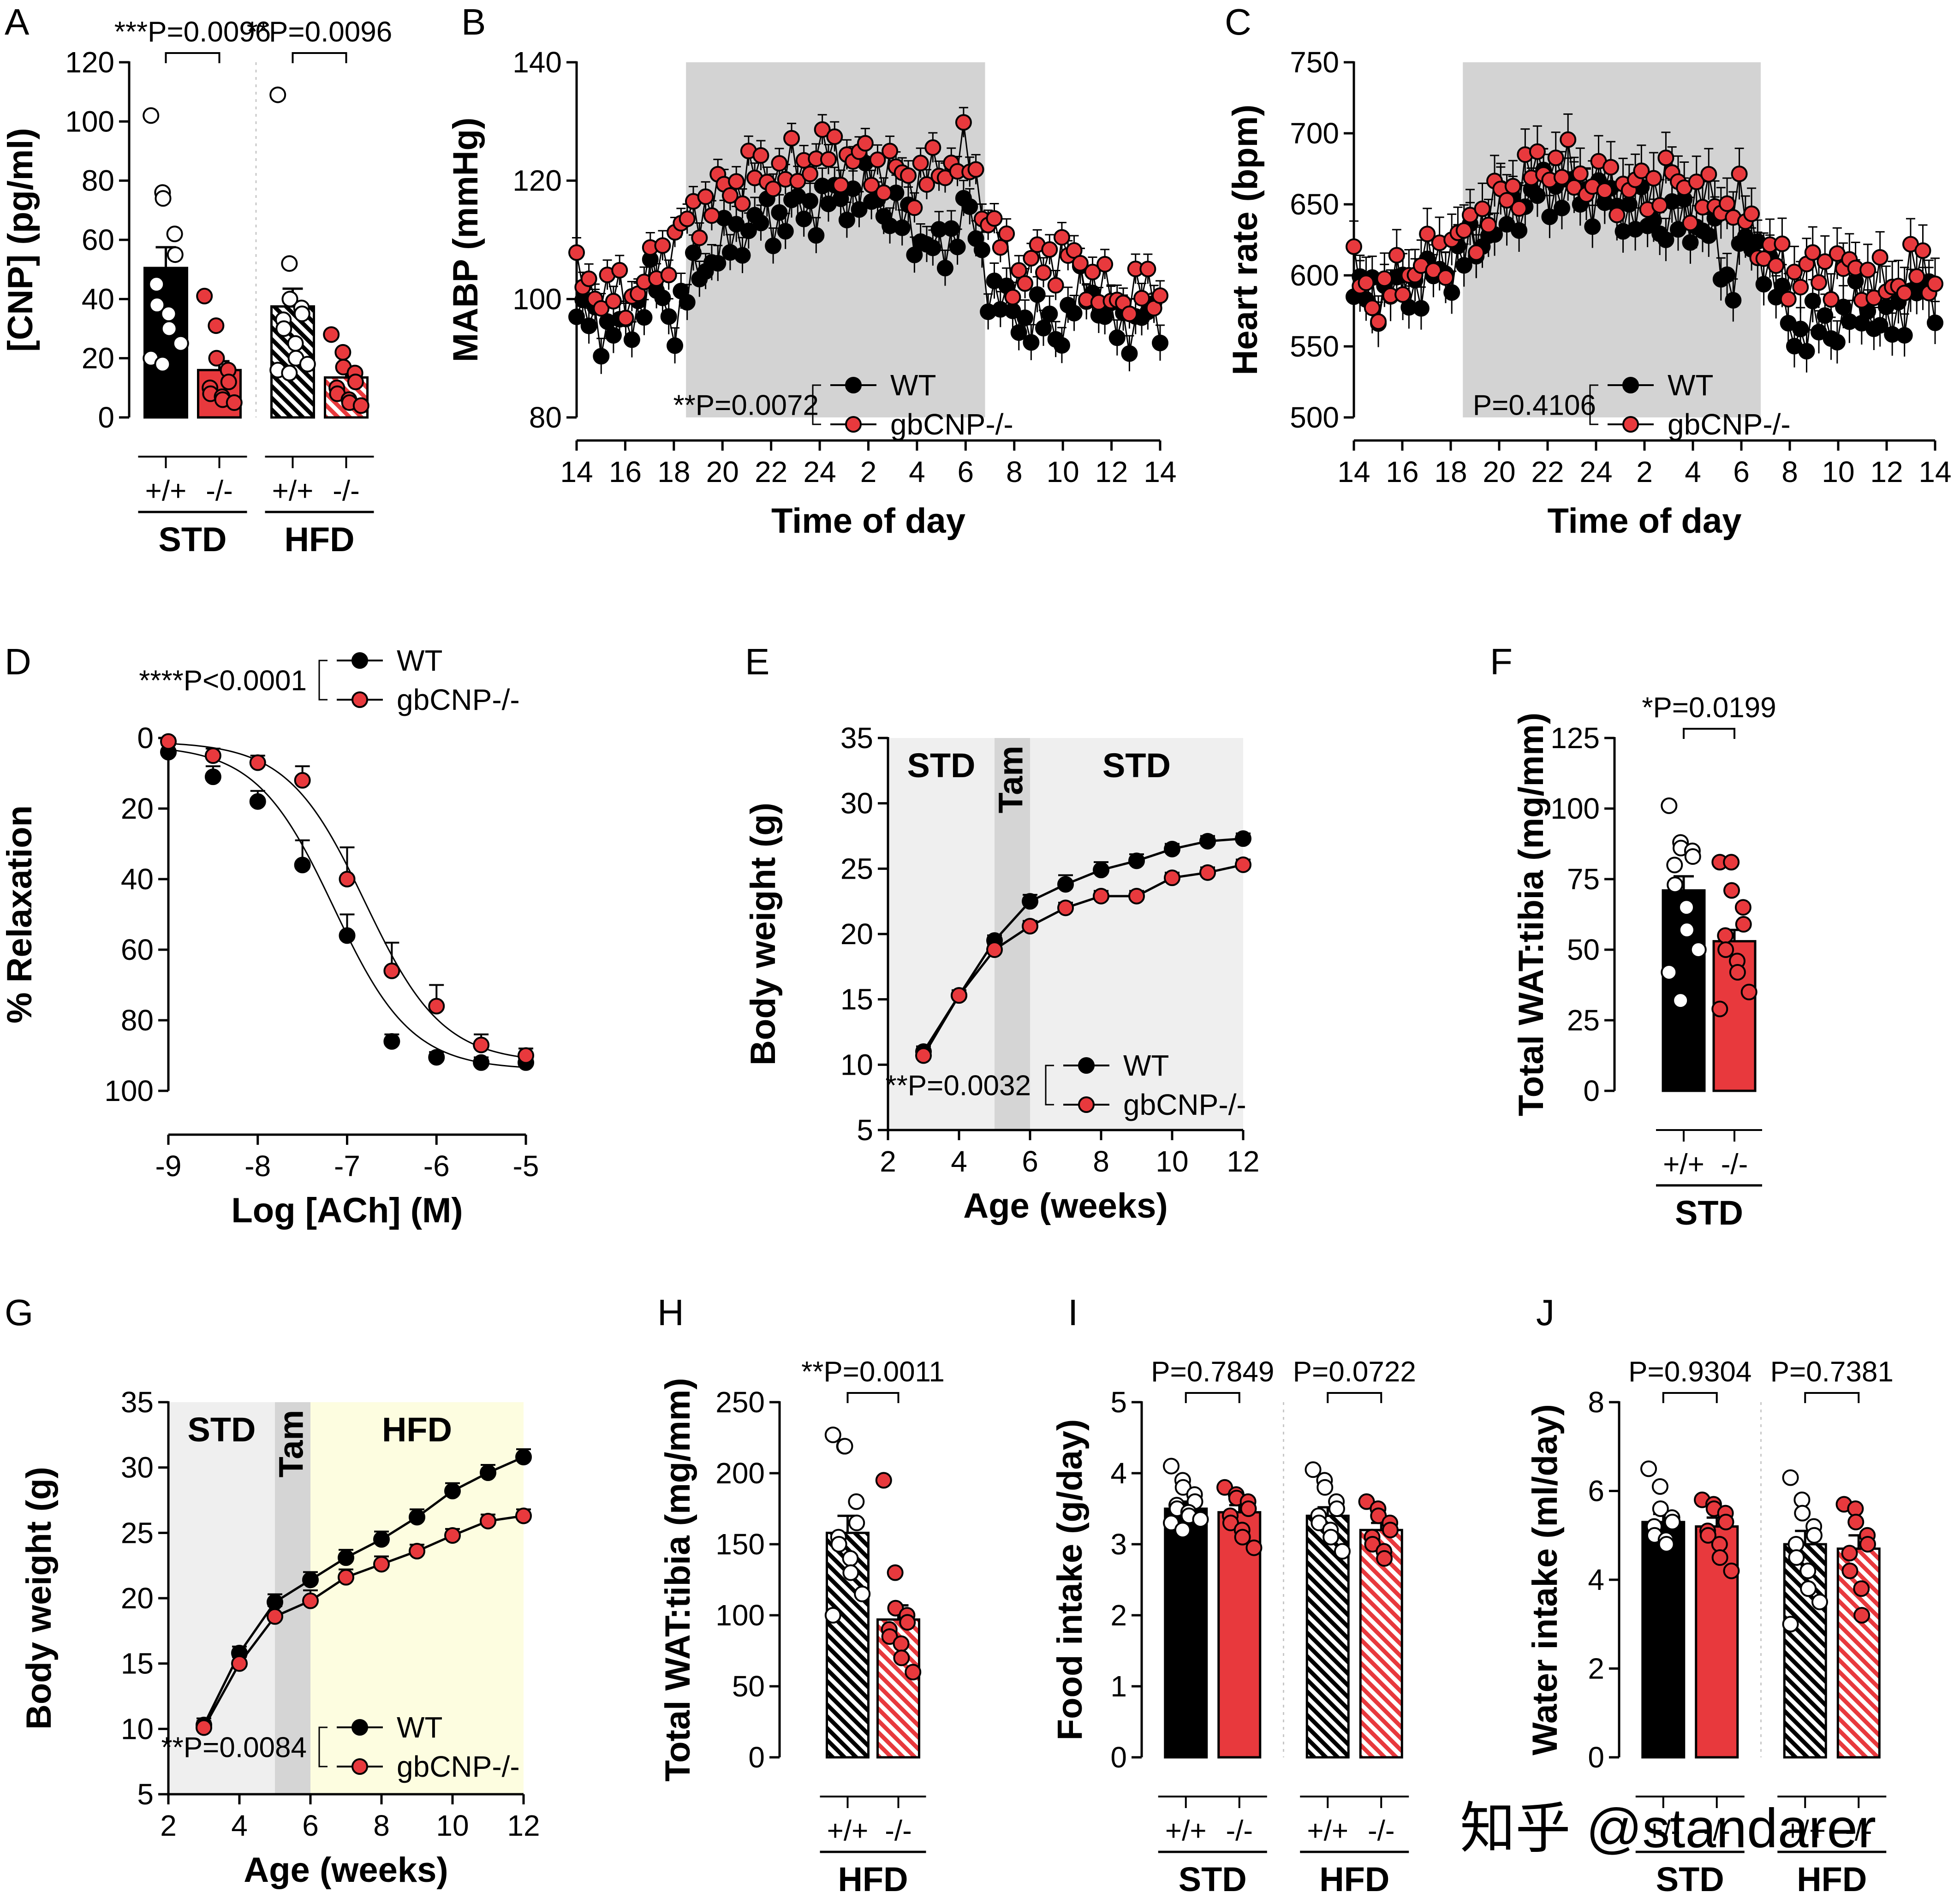 This screenshot has width=1954, height=1904. What do you see at coordinates (763, 934) in the screenshot?
I see `y-axis-title: Body weight (g)` at bounding box center [763, 934].